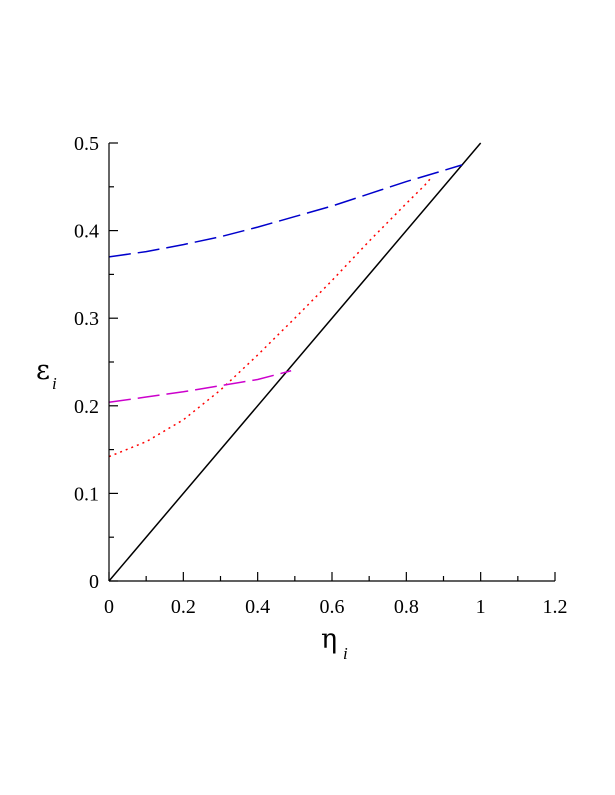 Image resolution: width=615 pixels, height=795 pixels. Describe the element at coordinates (94, 582) in the screenshot. I see `y-tick-label: 0` at that location.